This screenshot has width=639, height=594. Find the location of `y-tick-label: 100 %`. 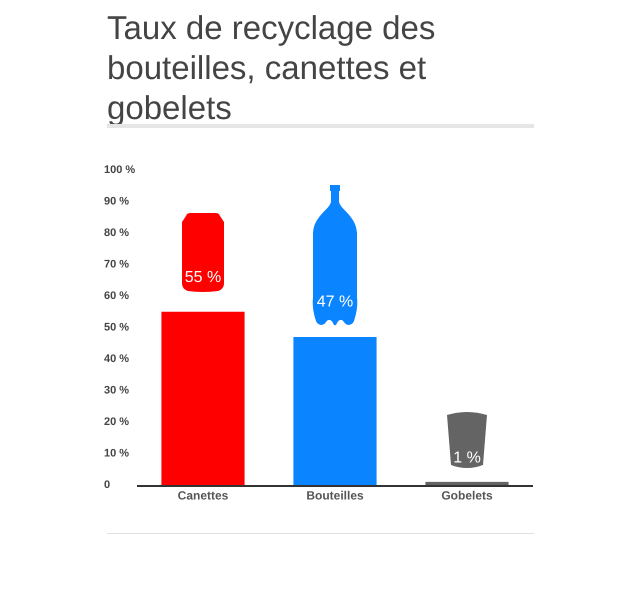

y-tick-label: 100 % is located at coordinates (120, 170).